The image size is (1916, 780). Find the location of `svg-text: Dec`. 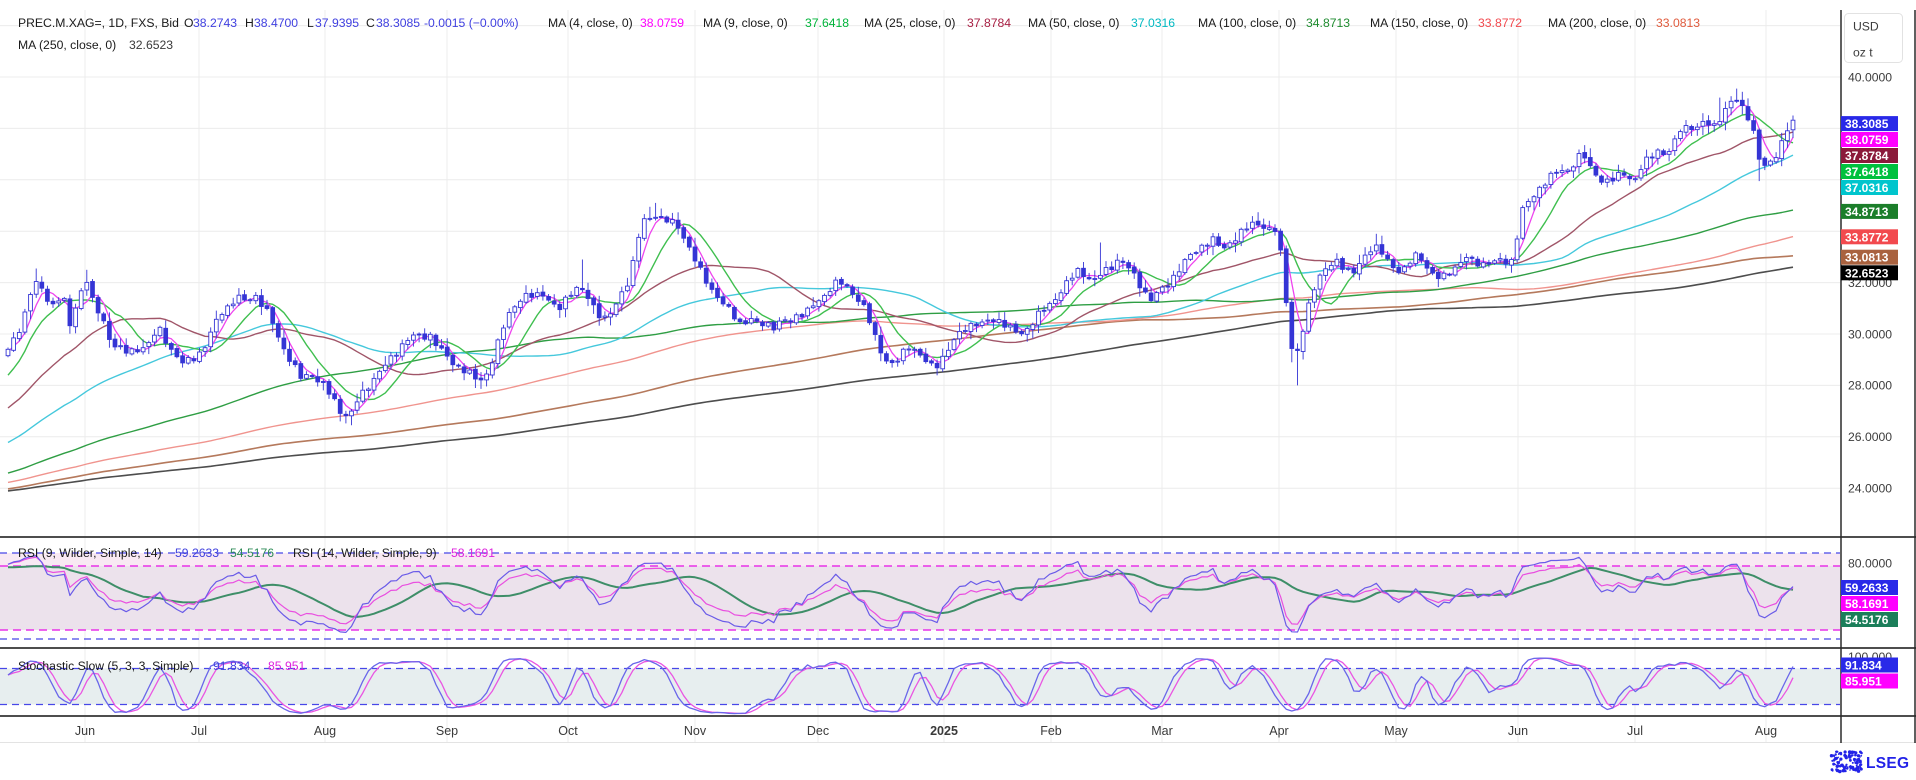

svg-text: Dec is located at coordinates (818, 731).